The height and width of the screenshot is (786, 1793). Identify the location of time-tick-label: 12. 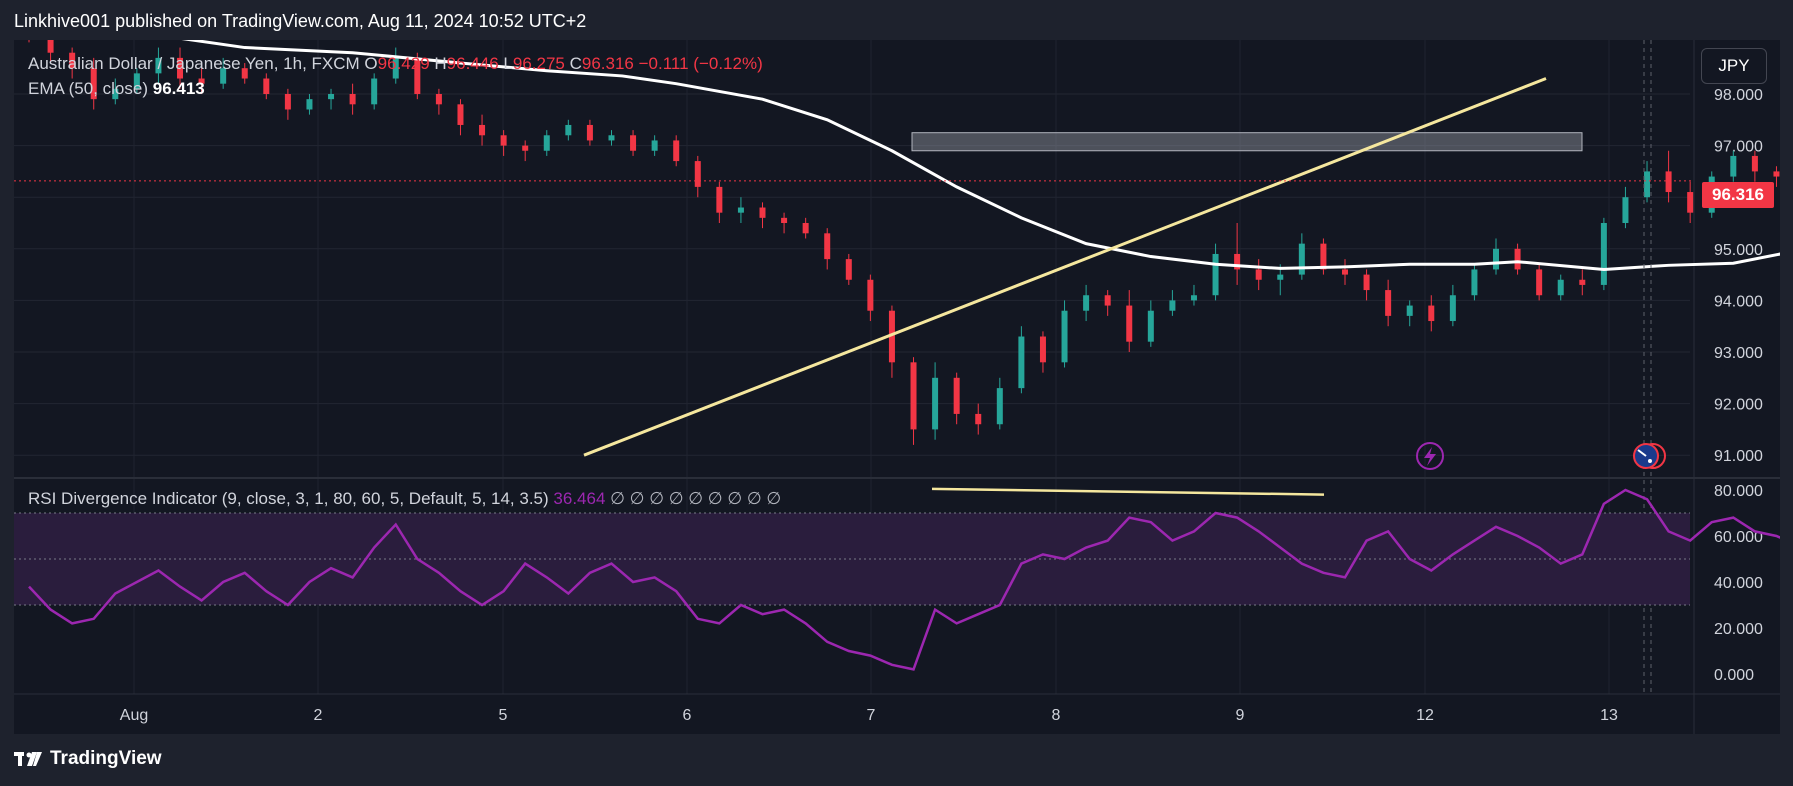
(1425, 715).